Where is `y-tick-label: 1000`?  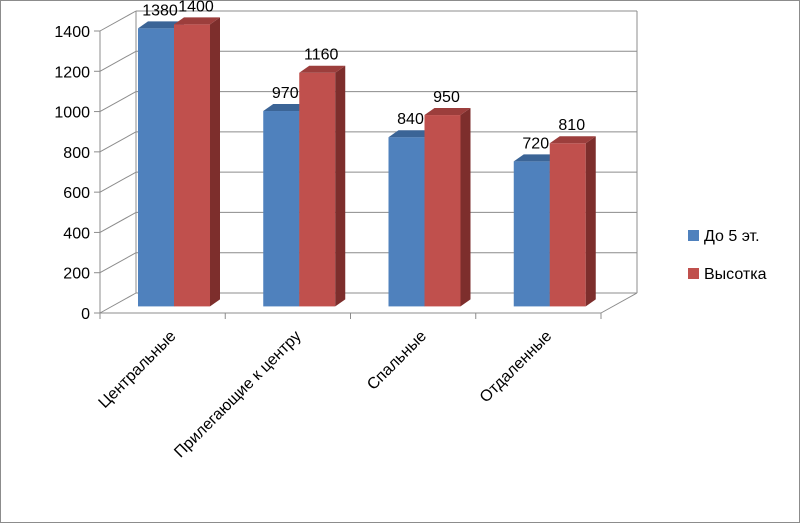
y-tick-label: 1000 is located at coordinates (72, 113).